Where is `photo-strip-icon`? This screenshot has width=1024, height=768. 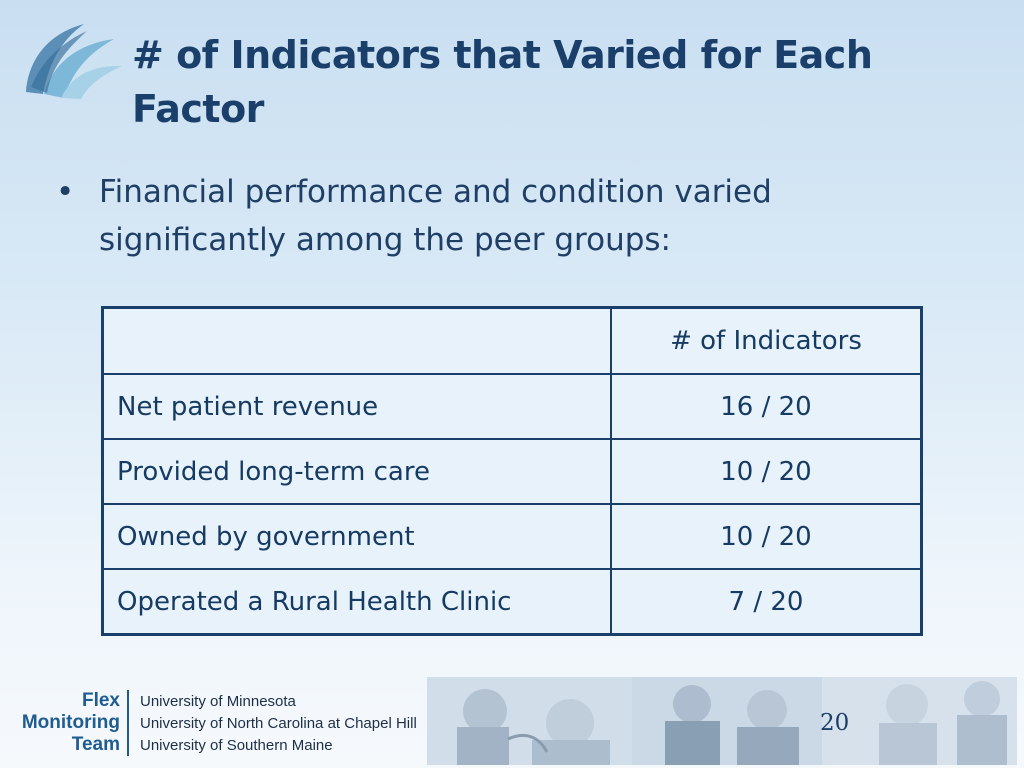 photo-strip-icon is located at coordinates (722, 721).